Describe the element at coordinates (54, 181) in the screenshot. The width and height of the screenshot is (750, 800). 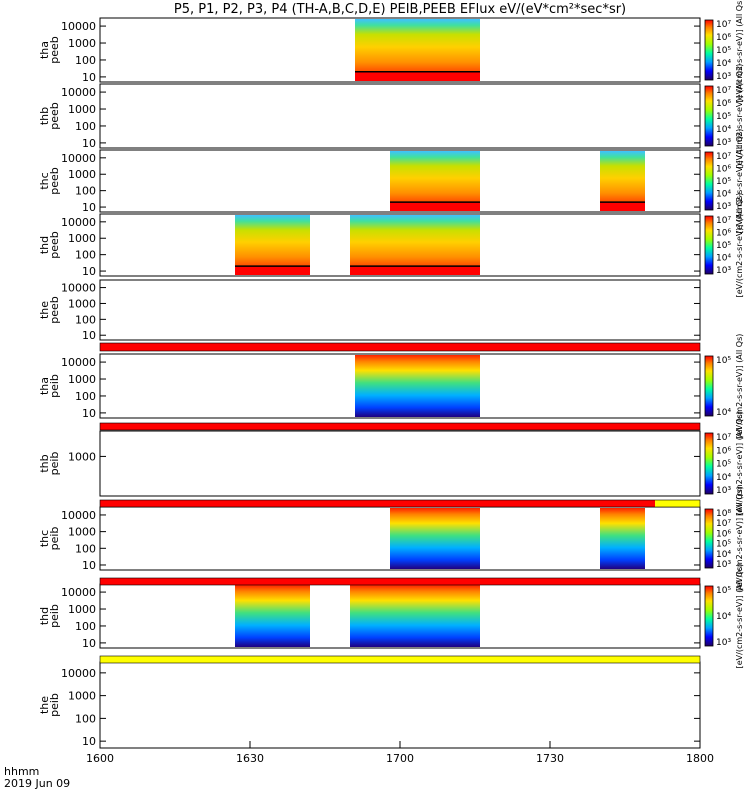
I see `panel-label-3-2: peeb` at that location.